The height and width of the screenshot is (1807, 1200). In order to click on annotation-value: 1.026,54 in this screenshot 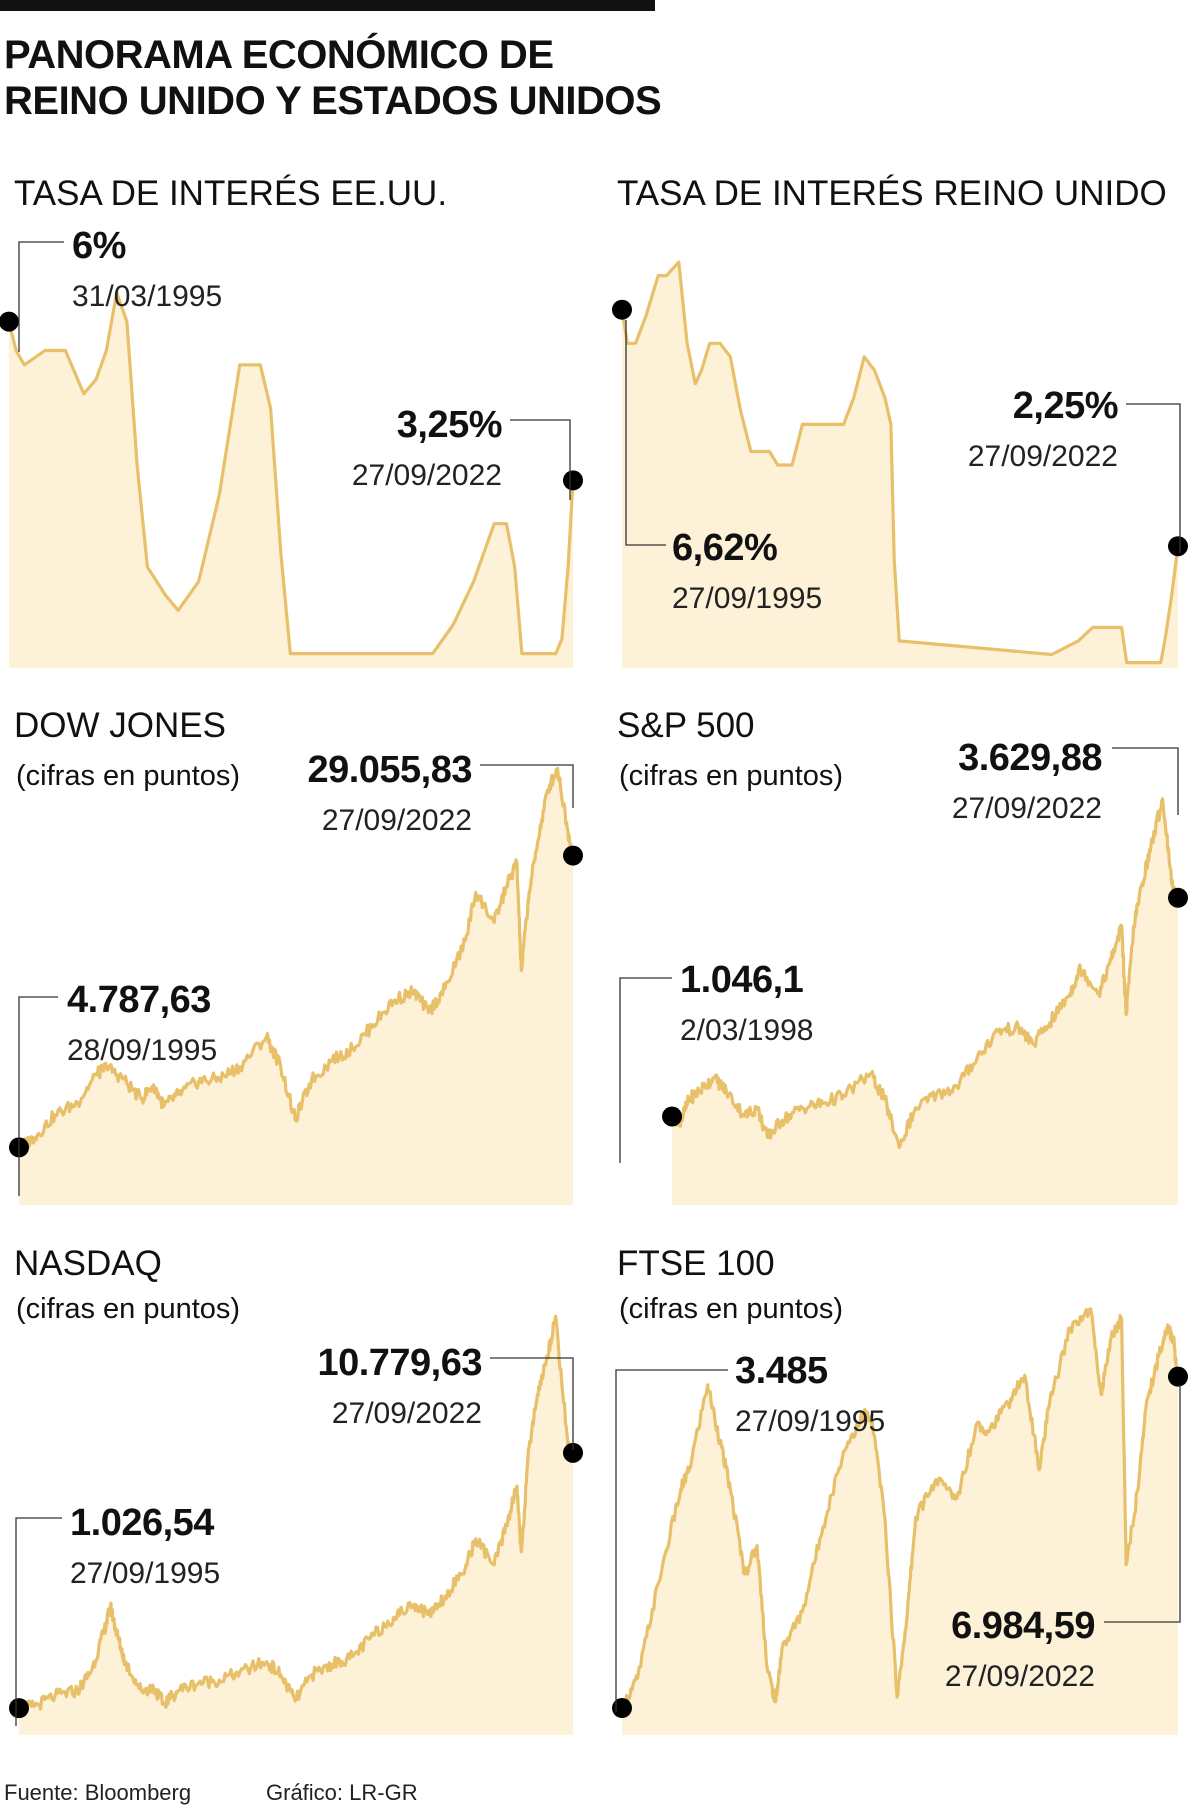, I will do `click(142, 1523)`.